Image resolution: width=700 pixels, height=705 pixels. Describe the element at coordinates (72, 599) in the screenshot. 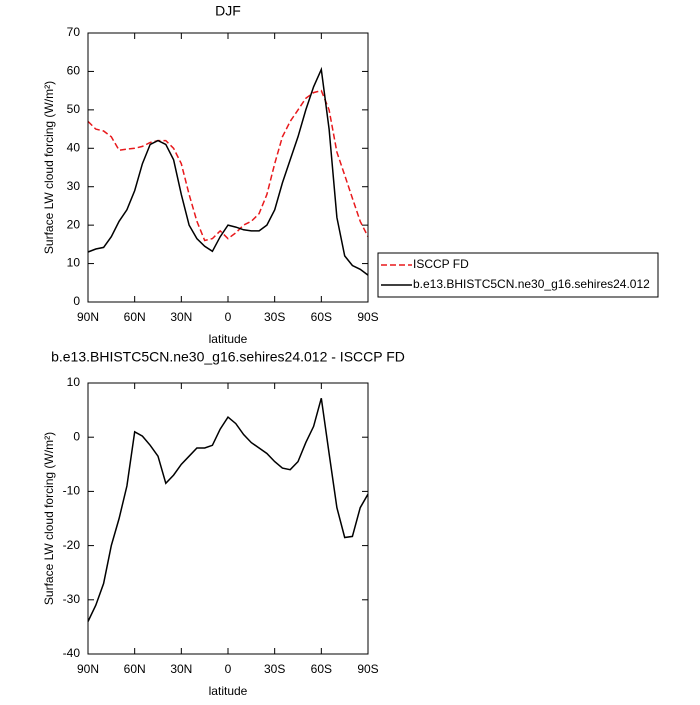

I see `y-tick-label: -30` at that location.